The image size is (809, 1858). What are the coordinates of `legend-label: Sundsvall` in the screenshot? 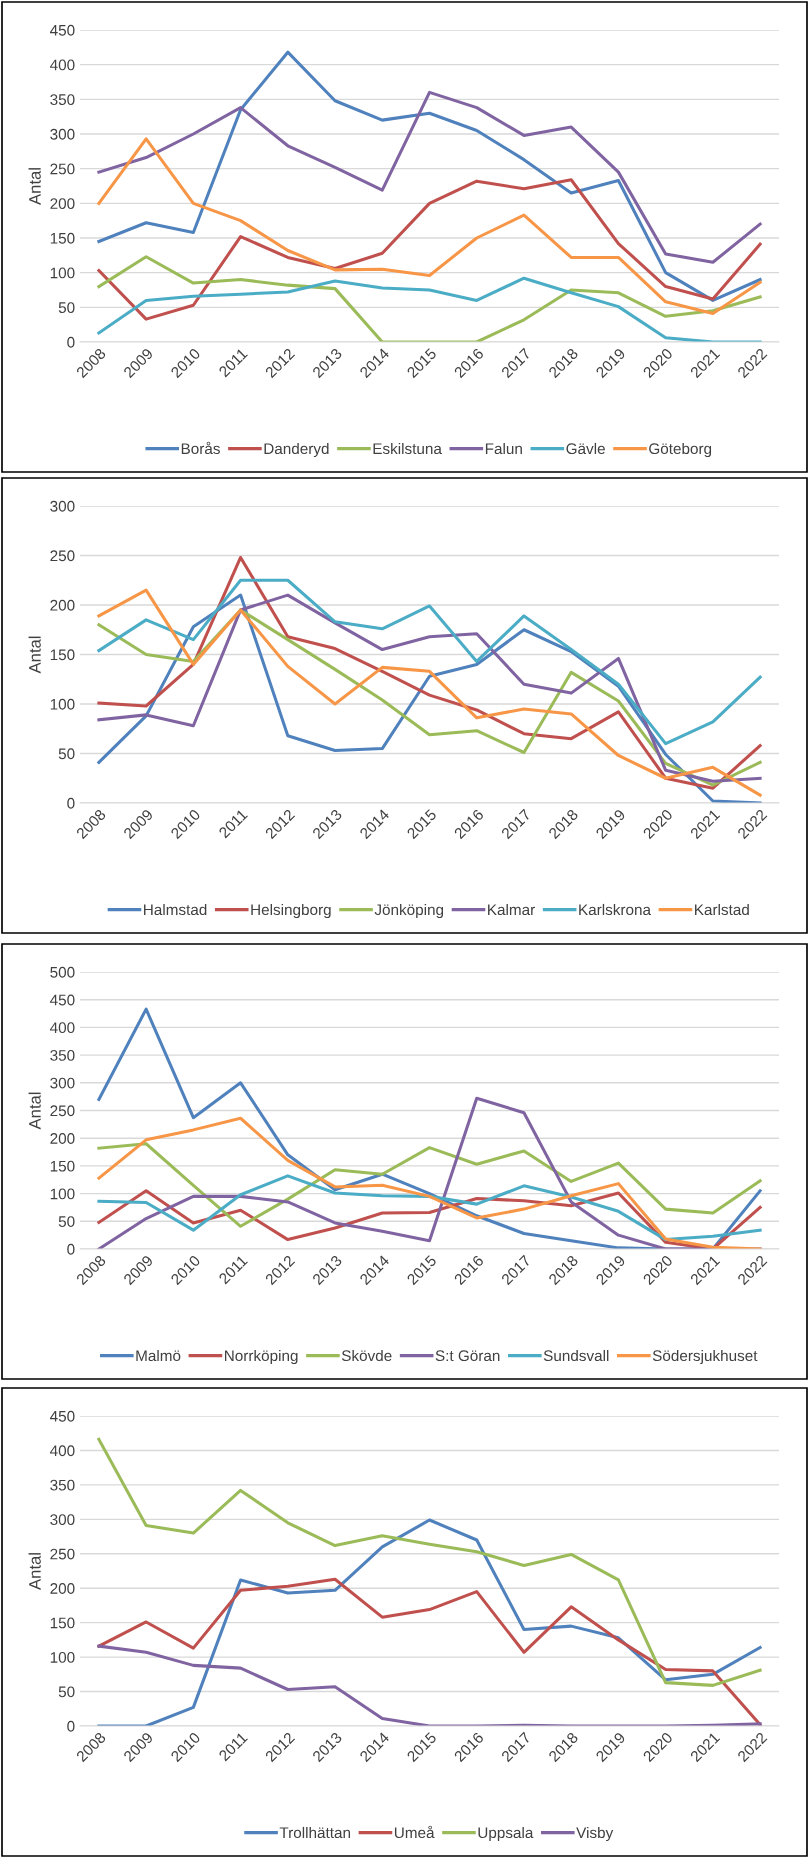 It's located at (576, 1355).